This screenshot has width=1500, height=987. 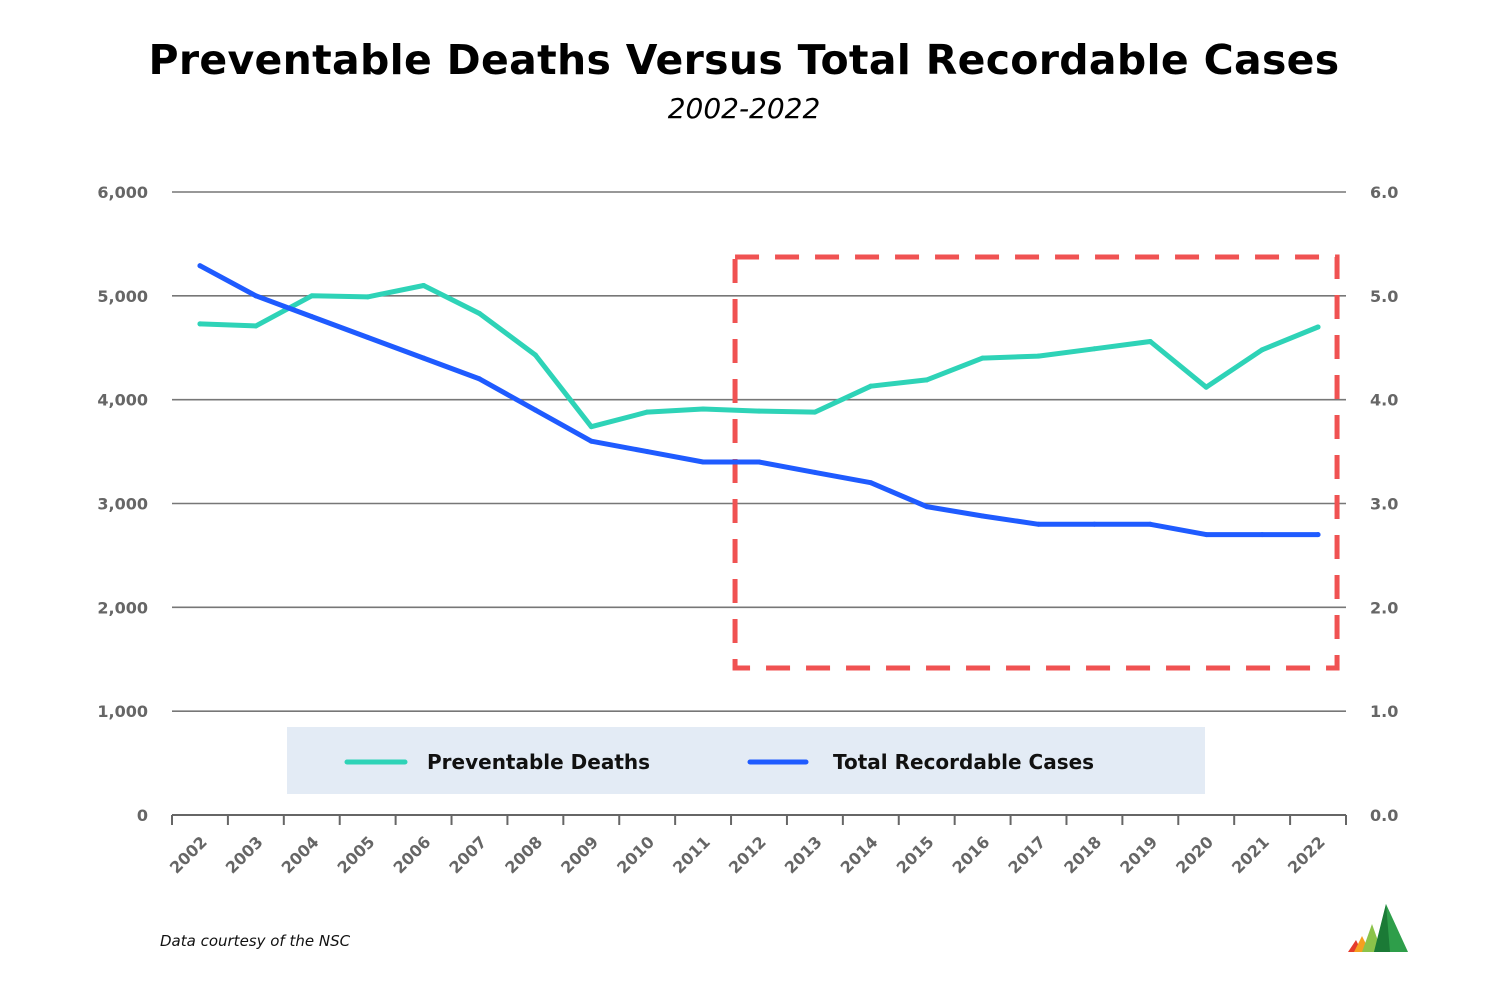 I want to click on source-note: Data courtesy of the NSC, so click(x=255, y=941).